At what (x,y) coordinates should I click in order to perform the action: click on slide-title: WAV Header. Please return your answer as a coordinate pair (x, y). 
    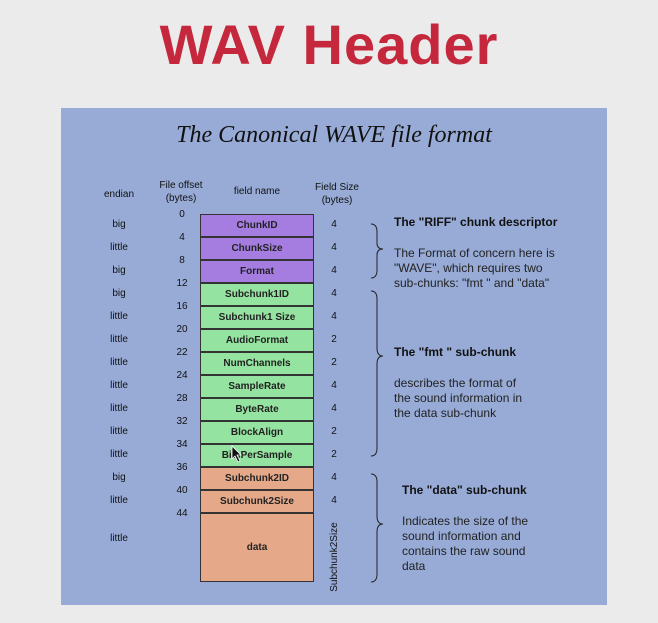
    Looking at the image, I should click on (329, 44).